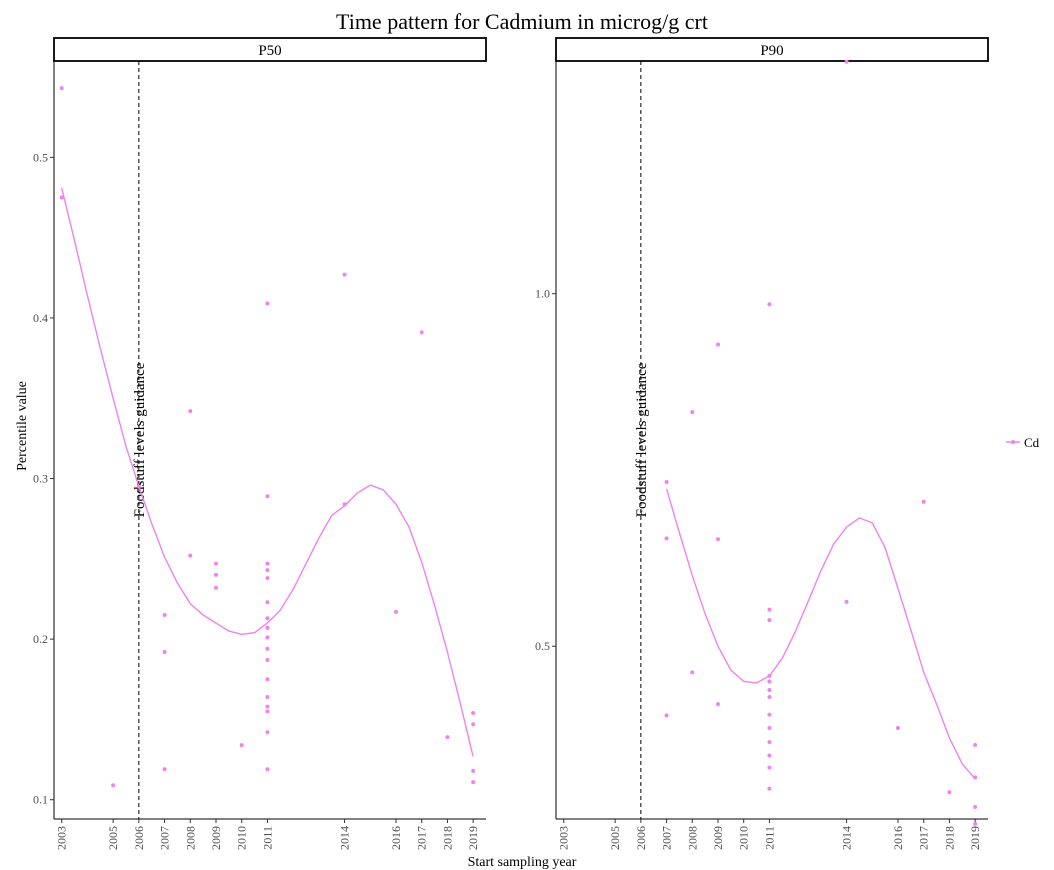 The width and height of the screenshot is (1054, 870). What do you see at coordinates (40, 800) in the screenshot?
I see `y-tick-label: 0.1` at bounding box center [40, 800].